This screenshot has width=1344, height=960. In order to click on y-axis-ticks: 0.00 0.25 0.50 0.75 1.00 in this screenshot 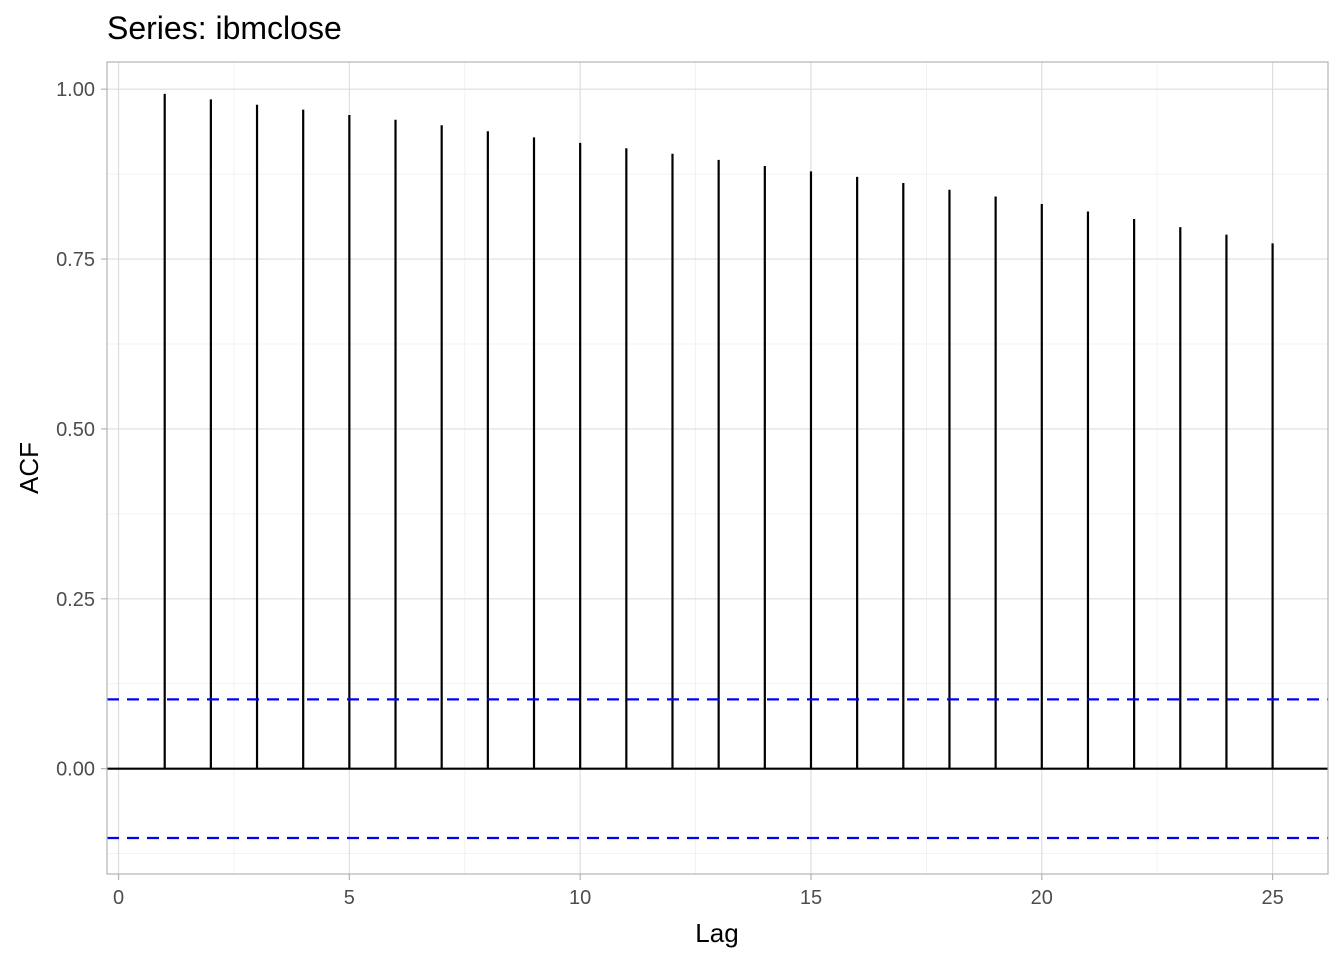, I will do `click(81, 430)`.